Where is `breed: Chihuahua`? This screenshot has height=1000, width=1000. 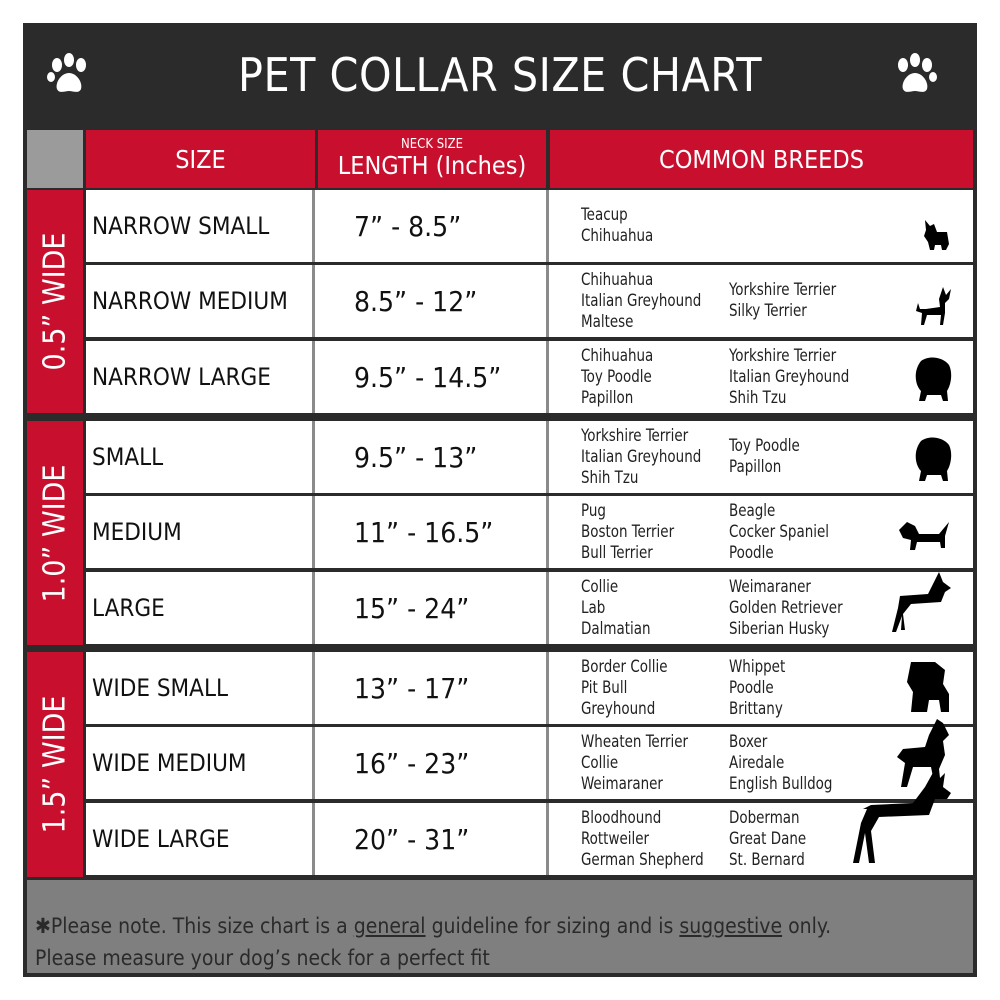
breed: Chihuahua is located at coordinates (617, 279).